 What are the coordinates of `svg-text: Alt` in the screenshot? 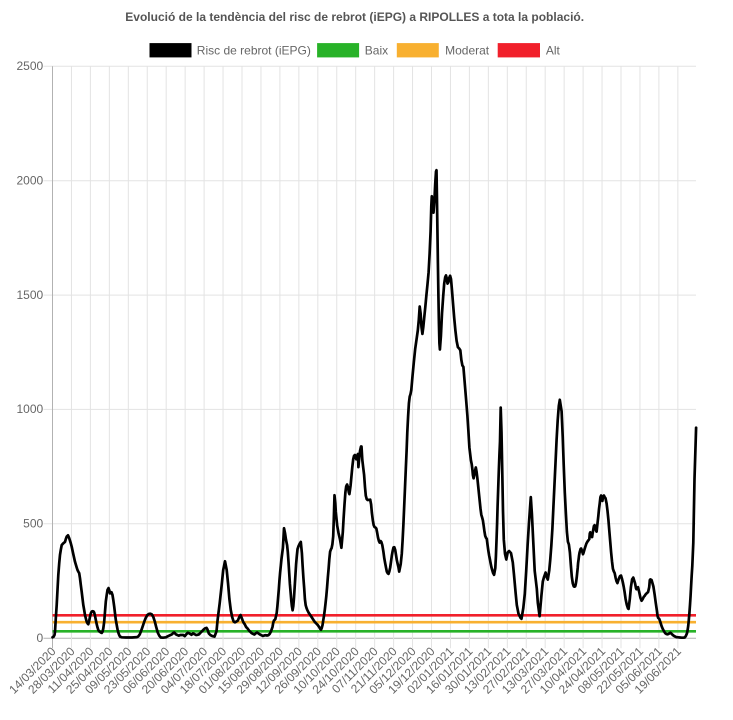 It's located at (553, 51).